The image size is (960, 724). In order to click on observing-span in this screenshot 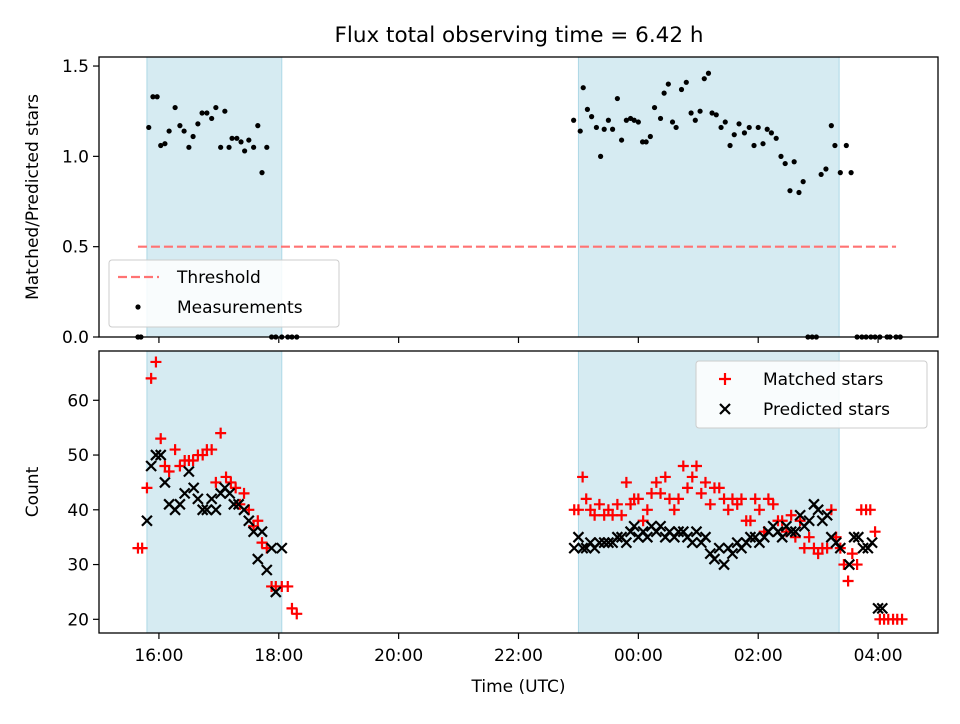, I will do `click(214, 492)`.